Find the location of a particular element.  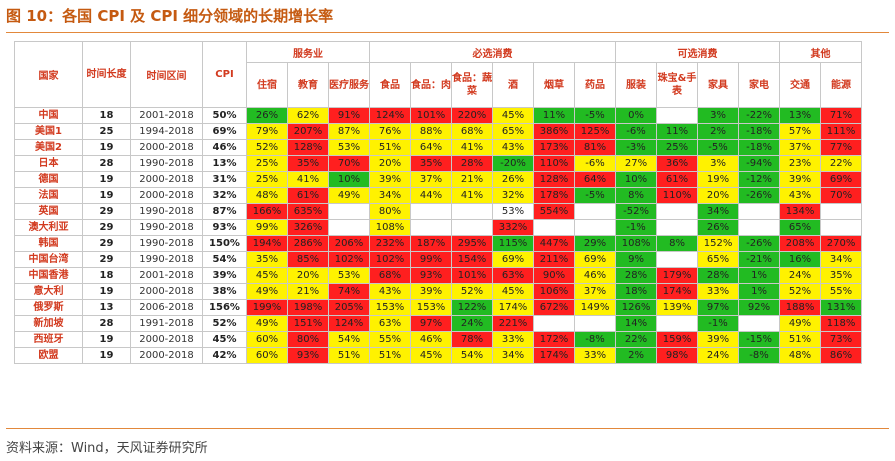

value-cell: 77% is located at coordinates (841, 147).